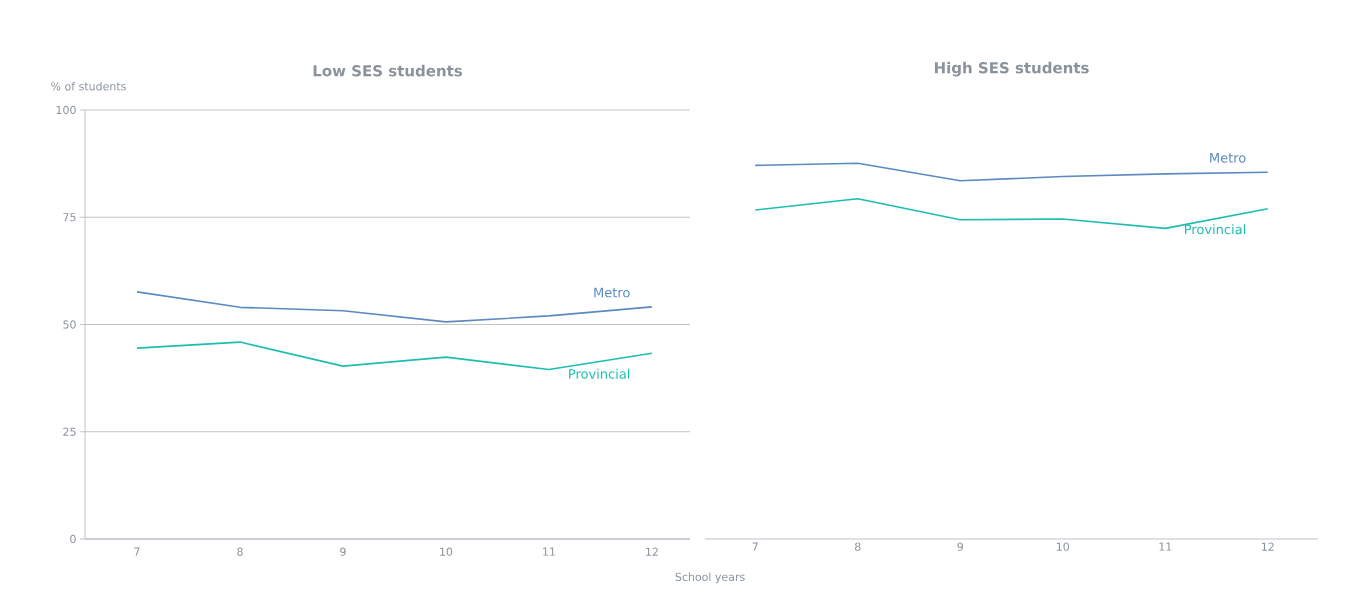  Describe the element at coordinates (88, 86) in the screenshot. I see `y-axis-title: % of students` at that location.